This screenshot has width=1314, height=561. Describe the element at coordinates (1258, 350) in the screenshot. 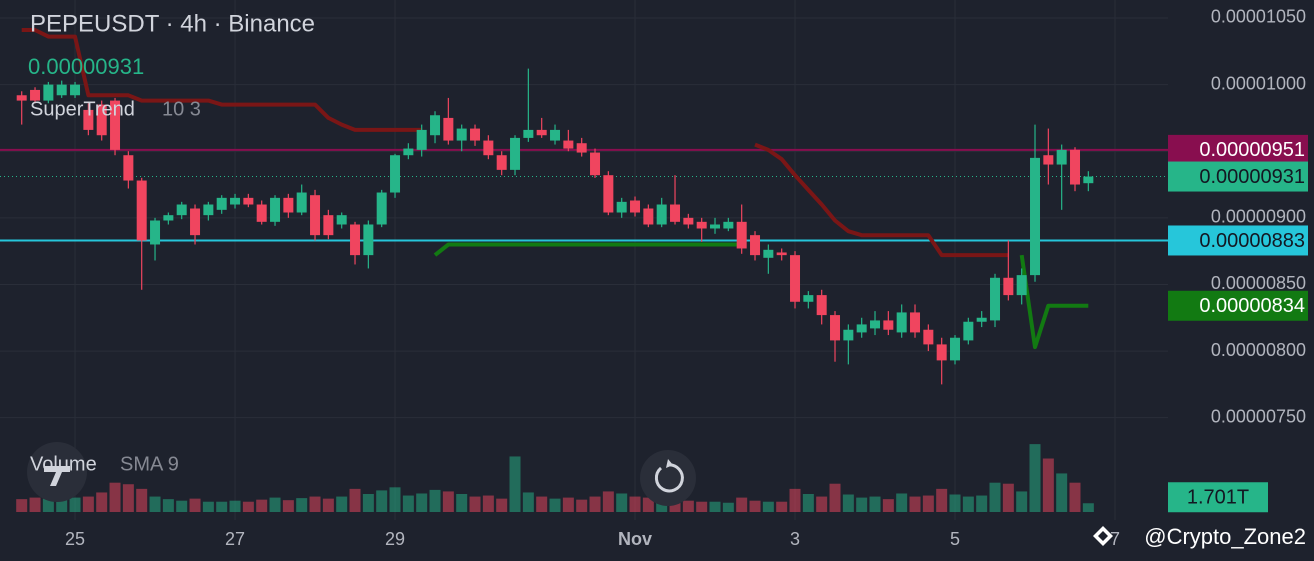

I see `y-tick-label: 0.00000800` at that location.